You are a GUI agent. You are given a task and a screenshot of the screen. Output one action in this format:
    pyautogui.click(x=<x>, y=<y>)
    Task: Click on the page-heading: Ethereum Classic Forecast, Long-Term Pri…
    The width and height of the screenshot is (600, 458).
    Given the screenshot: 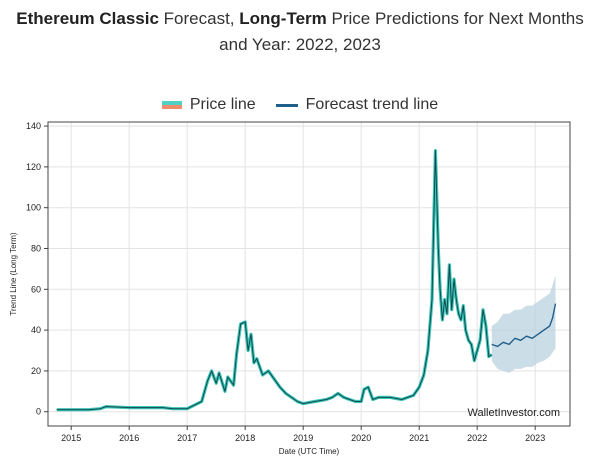 What is the action you would take?
    pyautogui.click(x=300, y=32)
    